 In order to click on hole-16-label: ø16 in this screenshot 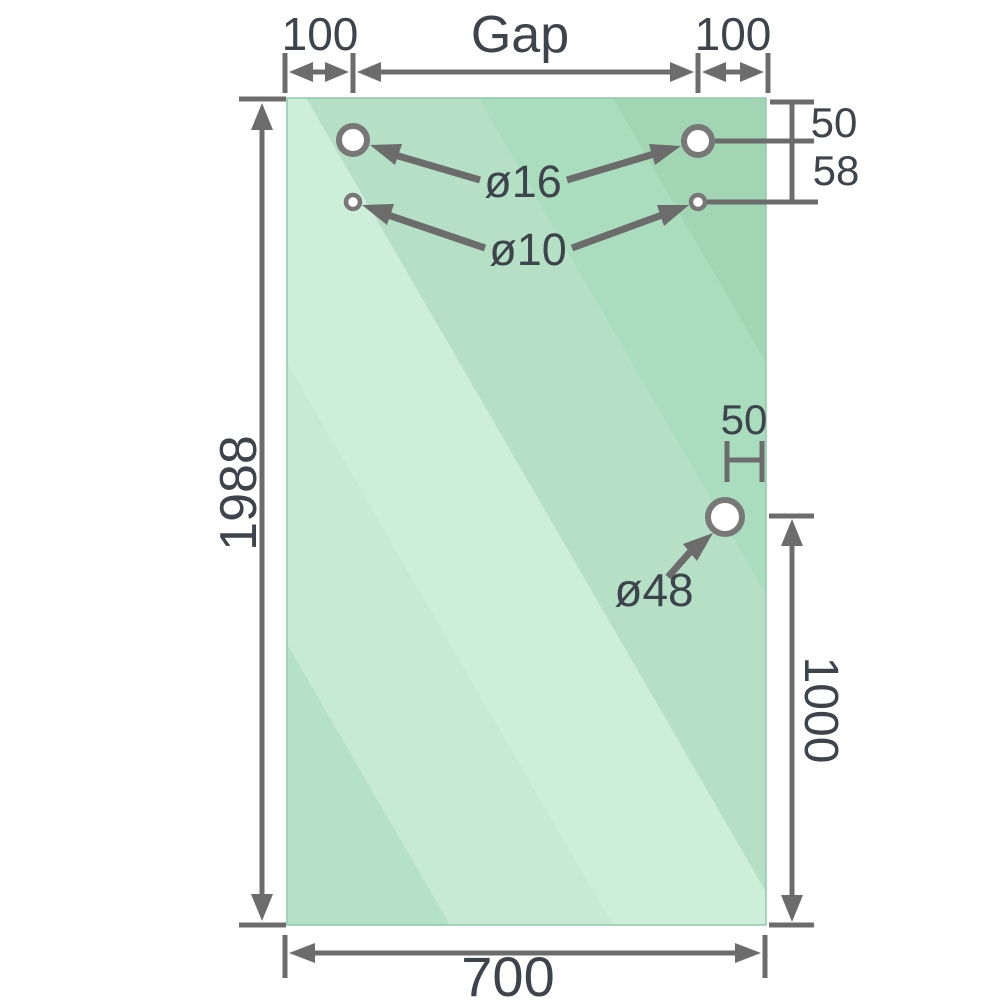, I will do `click(523, 181)`.